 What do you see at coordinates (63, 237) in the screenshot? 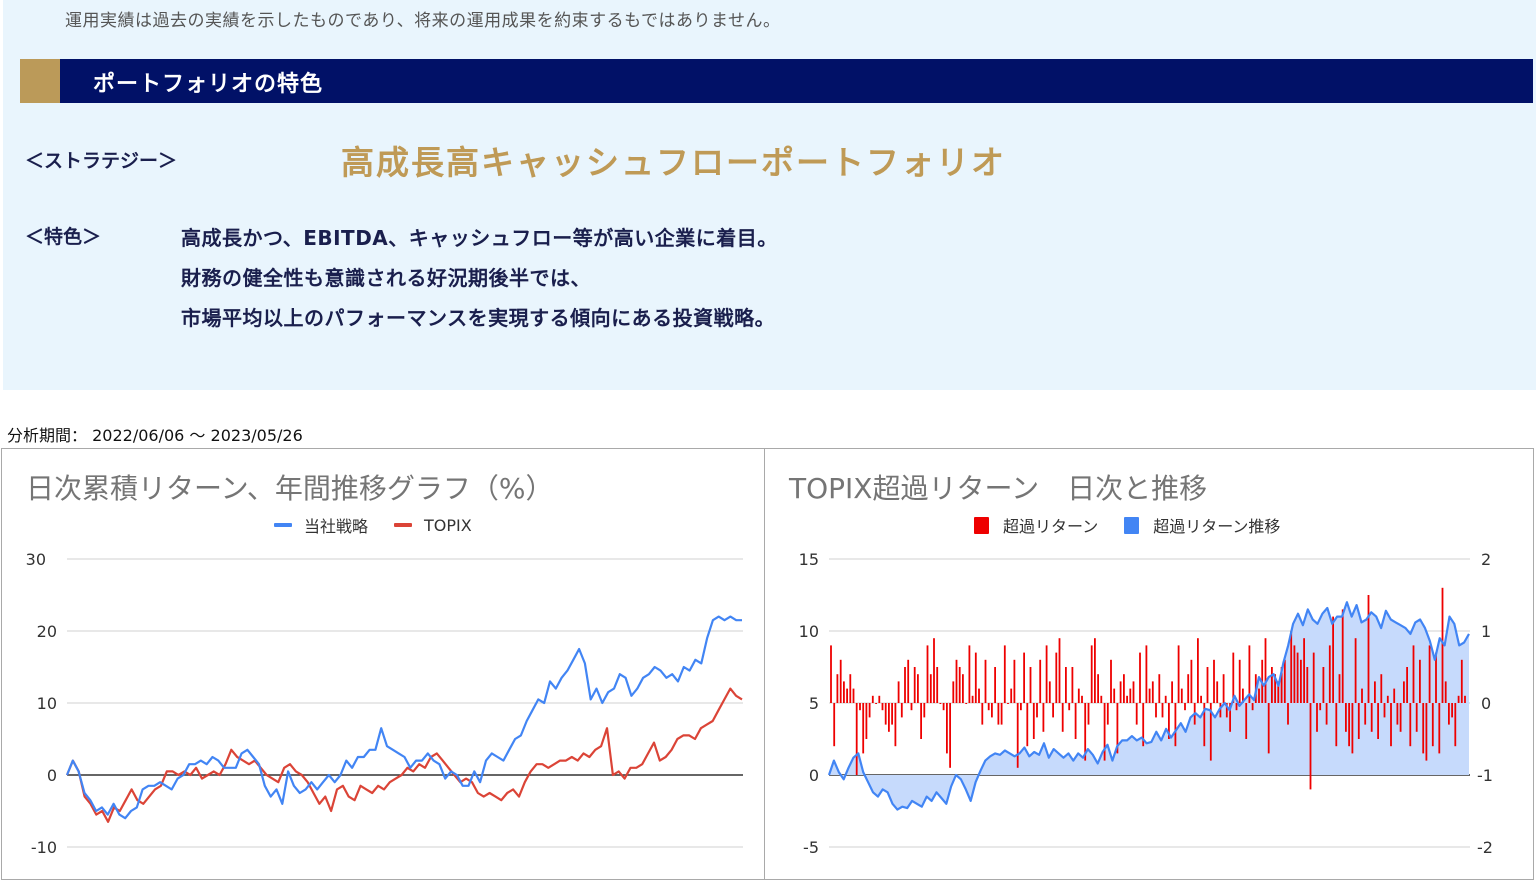
I see `feature-label: ＜特色＞` at bounding box center [63, 237].